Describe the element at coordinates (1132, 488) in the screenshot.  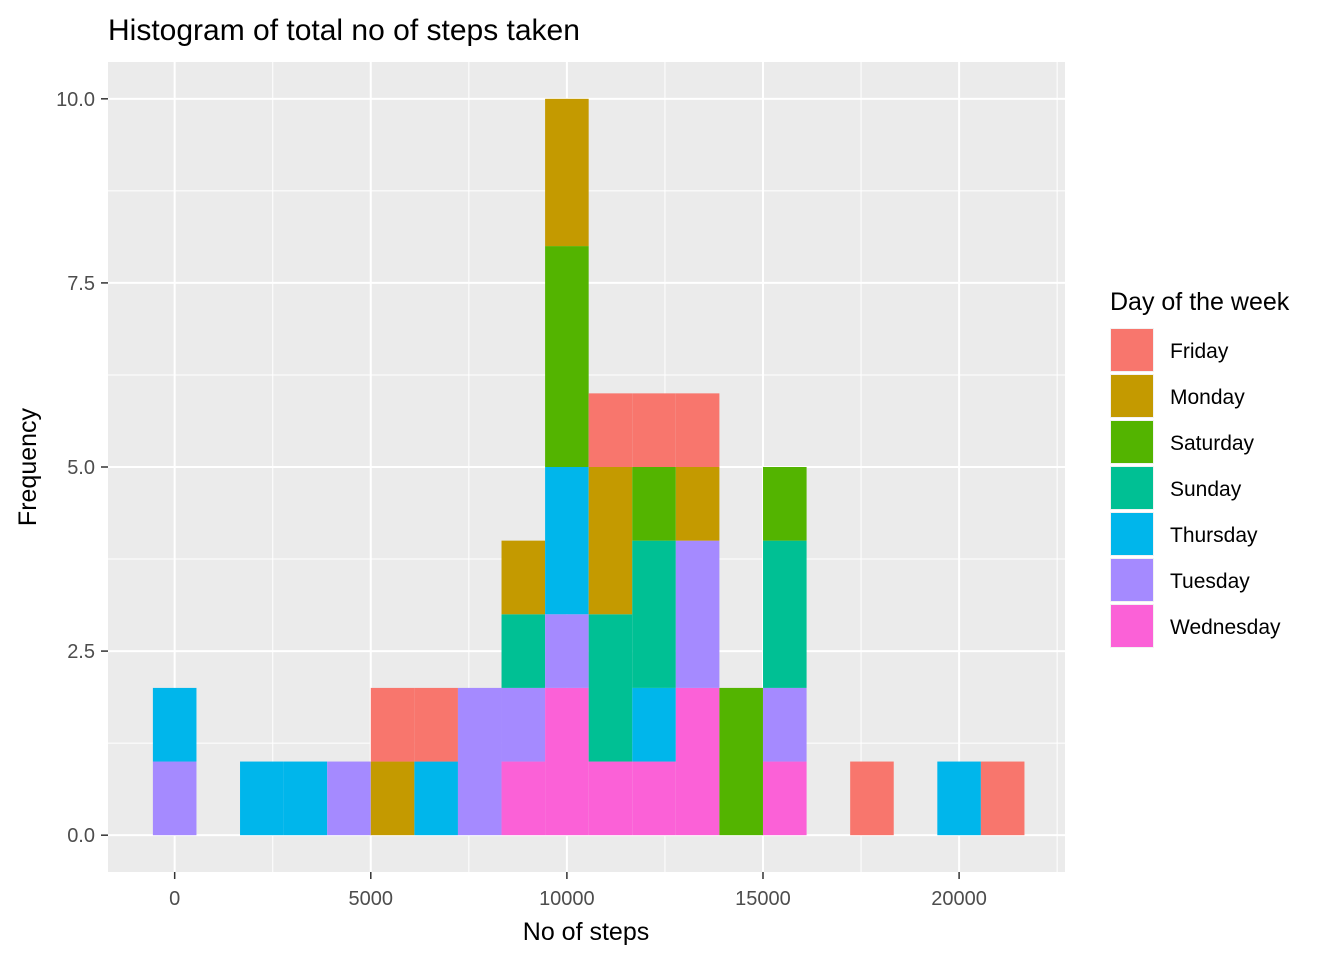
I see `legend-swatch-sunday` at that location.